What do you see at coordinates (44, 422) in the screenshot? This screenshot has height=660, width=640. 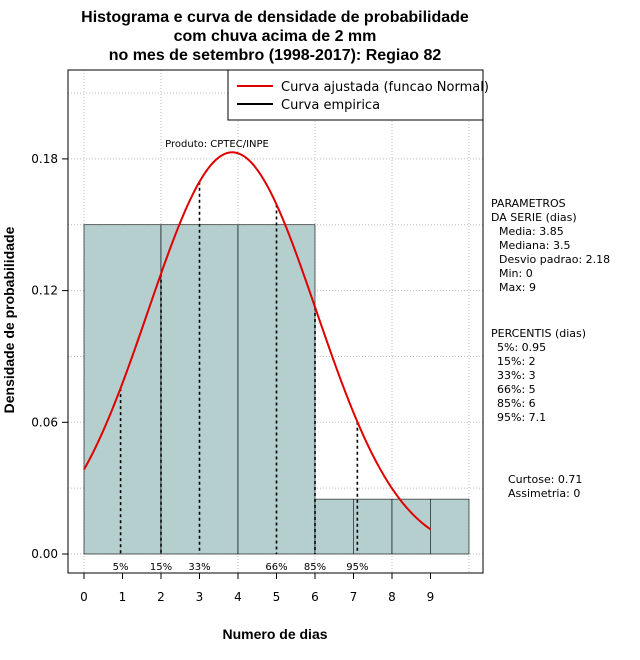 I see `y-tick-label: 0.06` at bounding box center [44, 422].